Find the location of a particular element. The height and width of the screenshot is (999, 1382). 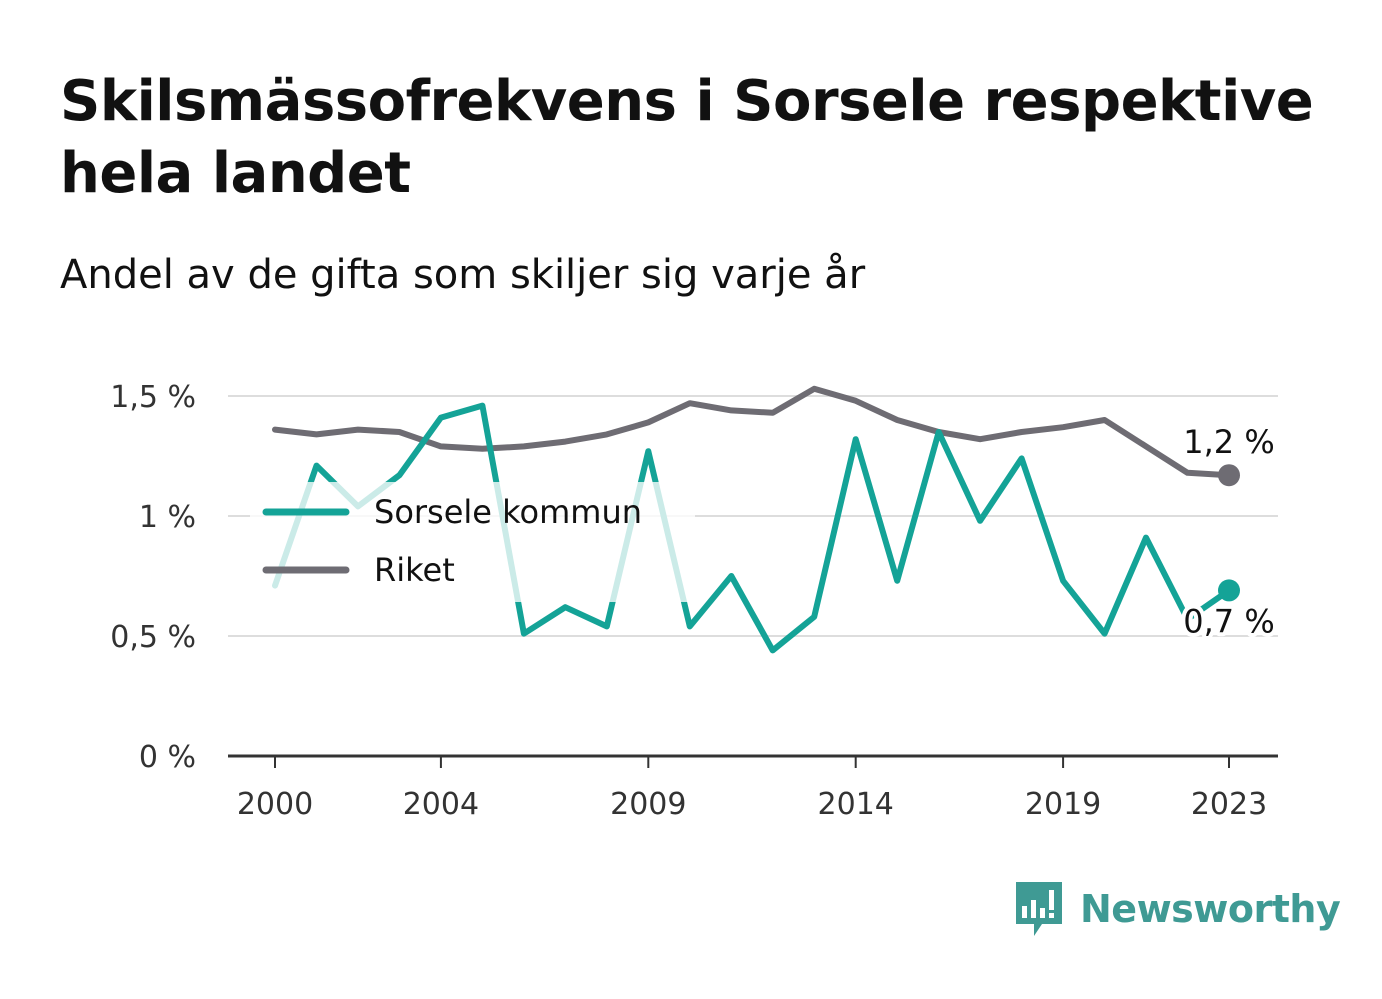

y-axis-ticks: 0 % 0,5 % 1 % 1,5 % is located at coordinates (153, 577).